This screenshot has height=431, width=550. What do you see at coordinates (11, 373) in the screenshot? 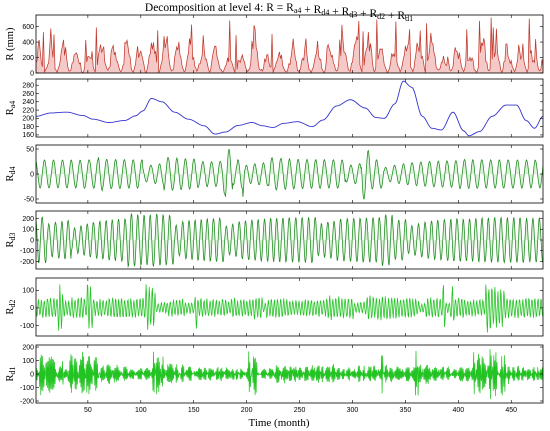
I see `y-axis-label: Rd1` at bounding box center [11, 373].